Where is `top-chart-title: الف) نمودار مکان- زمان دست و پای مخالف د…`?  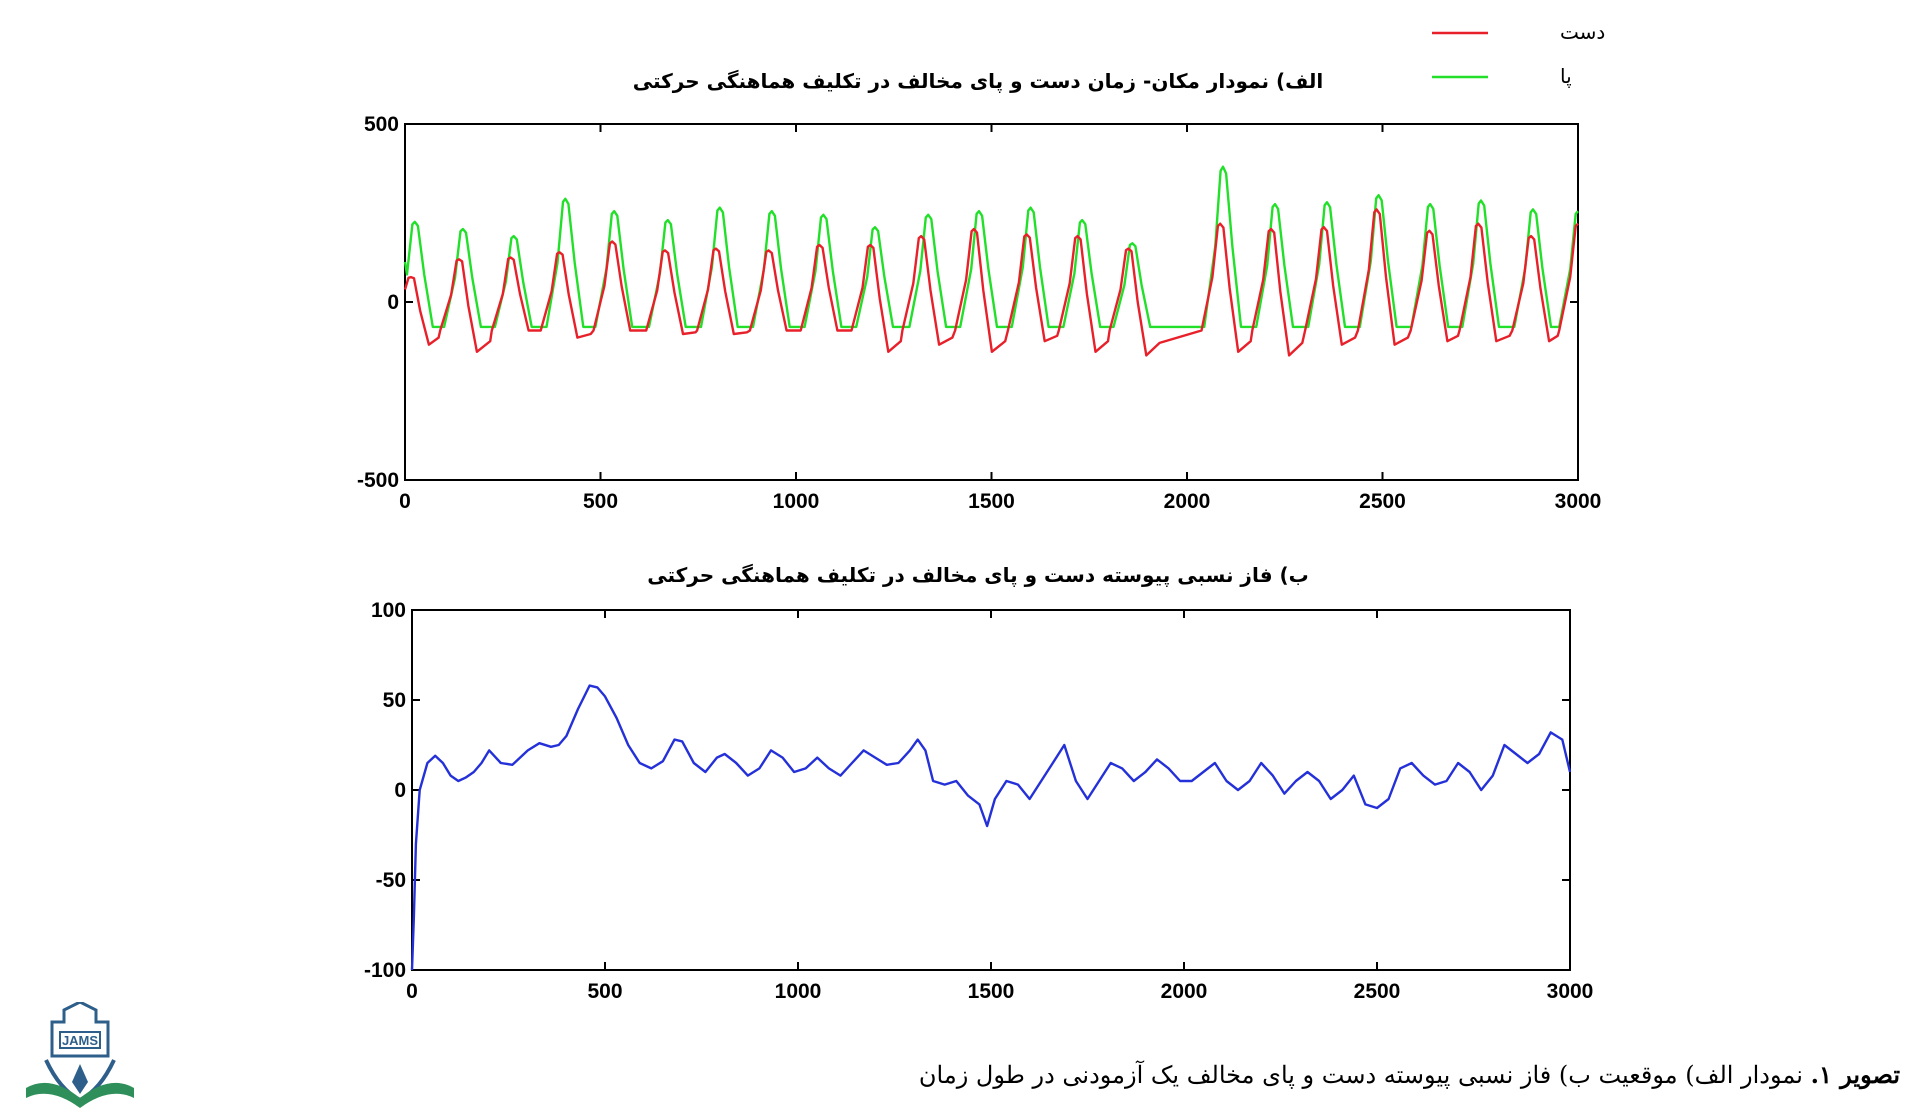
top-chart-title: الف) نمودار مکان- زمان دست و پای مخالف د… is located at coordinates (978, 81).